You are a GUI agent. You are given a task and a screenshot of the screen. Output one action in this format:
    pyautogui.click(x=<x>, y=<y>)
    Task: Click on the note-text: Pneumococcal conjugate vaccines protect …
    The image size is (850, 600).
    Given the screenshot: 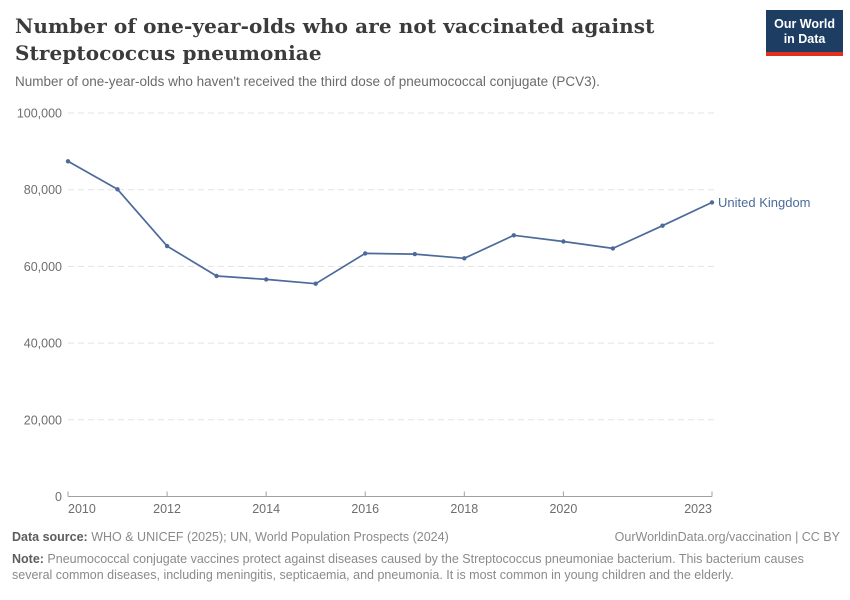 What is the action you would take?
    pyautogui.click(x=408, y=567)
    